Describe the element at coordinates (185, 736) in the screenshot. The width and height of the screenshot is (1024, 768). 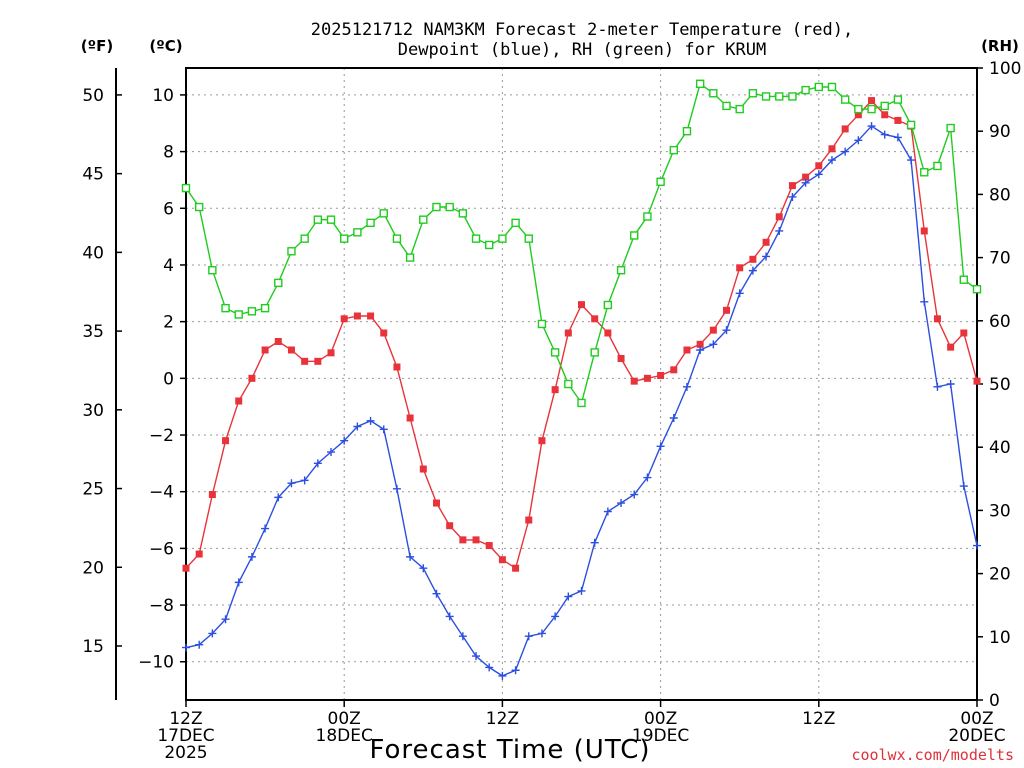
I see `x-tick-label: 17DEC` at that location.